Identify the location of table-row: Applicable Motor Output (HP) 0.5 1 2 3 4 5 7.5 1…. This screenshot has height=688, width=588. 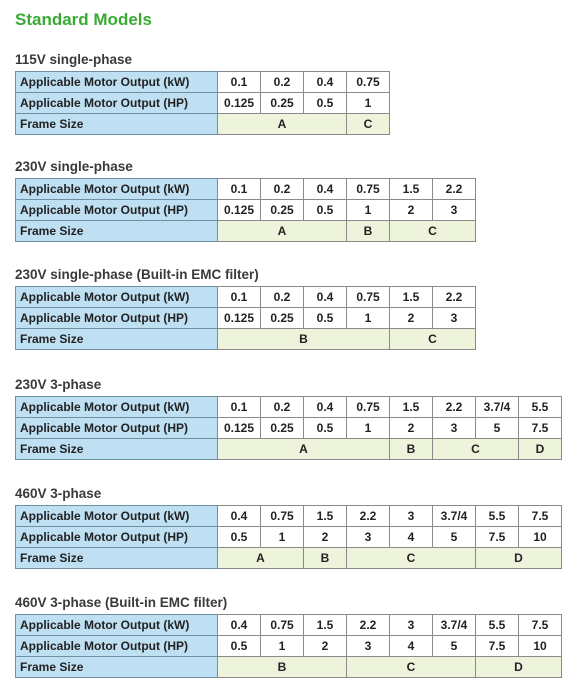
(288, 537).